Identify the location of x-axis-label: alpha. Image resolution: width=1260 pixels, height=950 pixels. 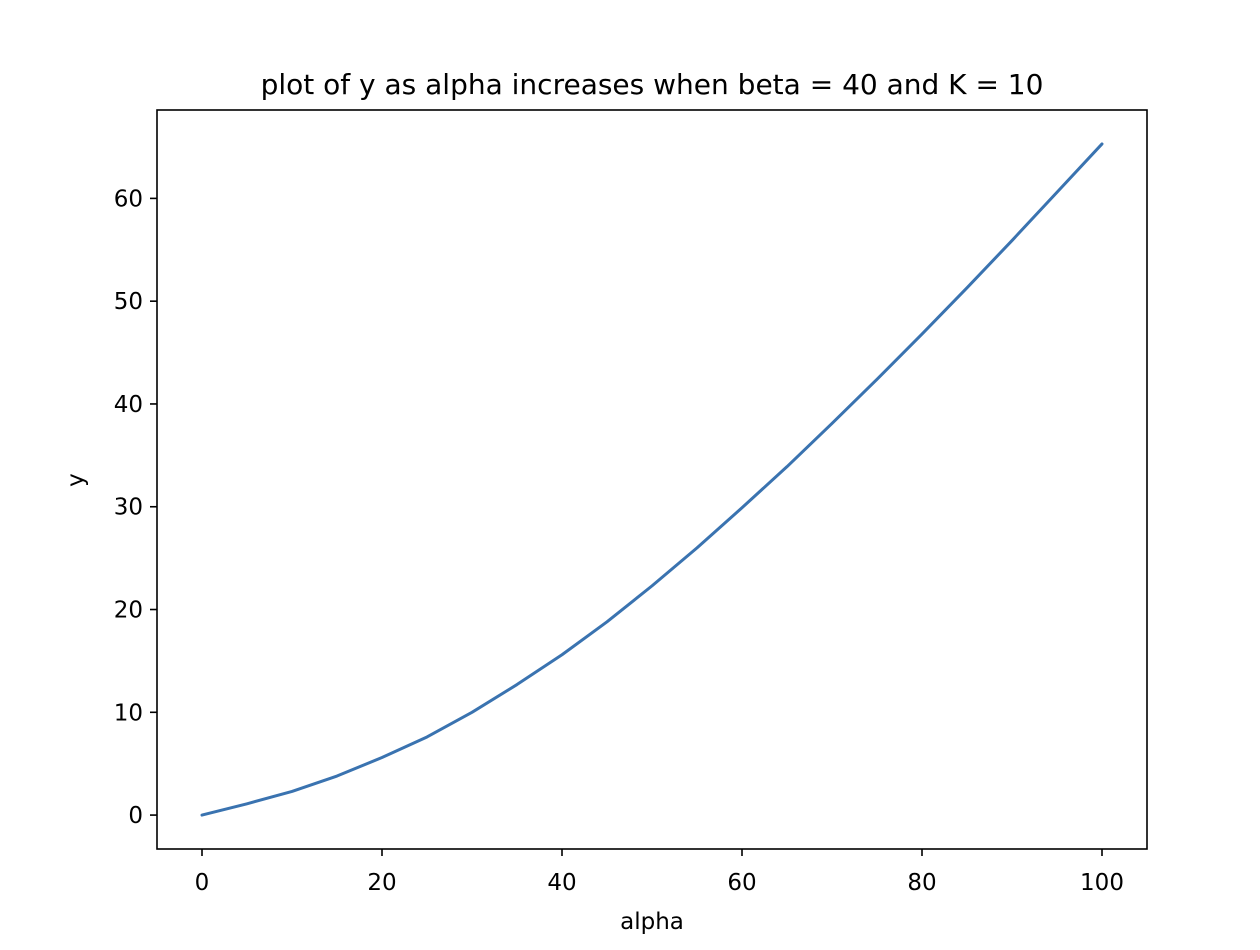
(652, 922).